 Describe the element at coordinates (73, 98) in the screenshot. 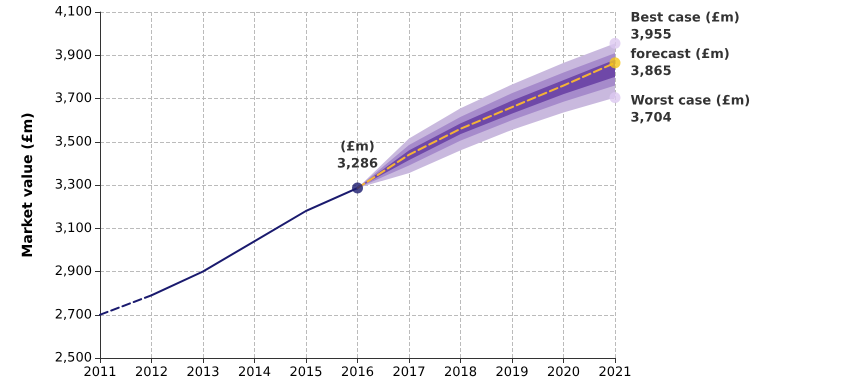

I see `y-tick-label: 3,700` at that location.